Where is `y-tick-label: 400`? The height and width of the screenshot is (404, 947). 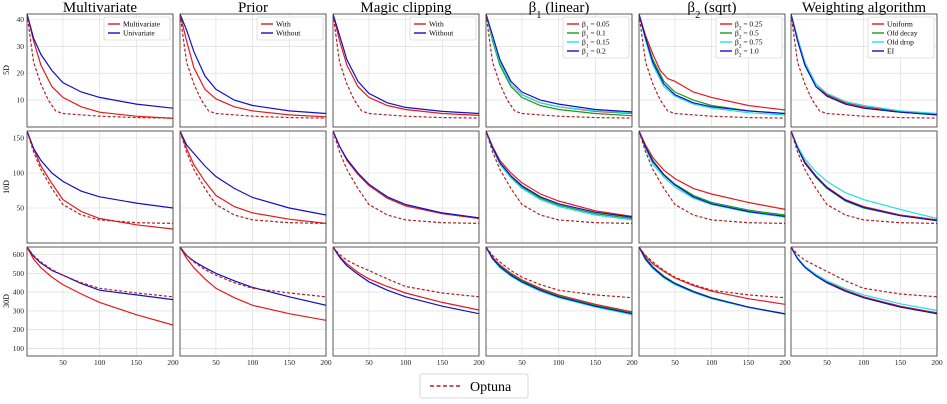
y-tick-label: 400 is located at coordinates (19, 292).